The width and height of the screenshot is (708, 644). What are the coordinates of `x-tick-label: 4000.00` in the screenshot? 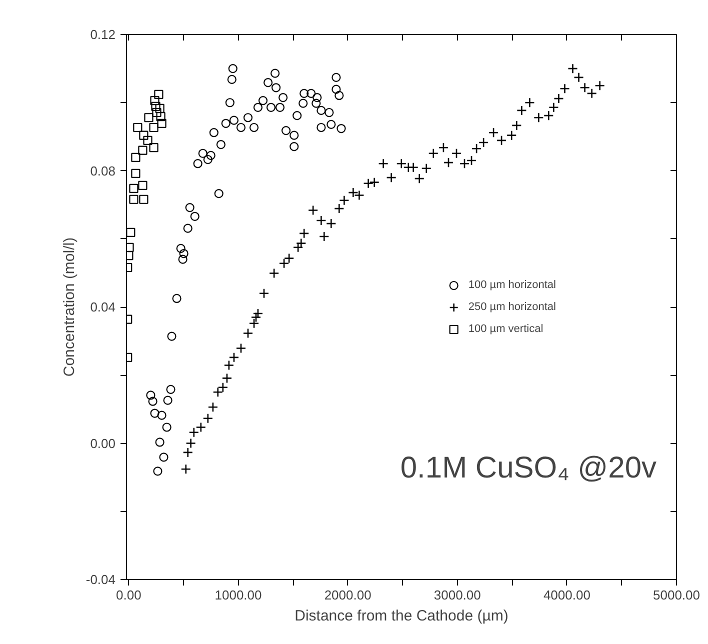 It's located at (566, 595).